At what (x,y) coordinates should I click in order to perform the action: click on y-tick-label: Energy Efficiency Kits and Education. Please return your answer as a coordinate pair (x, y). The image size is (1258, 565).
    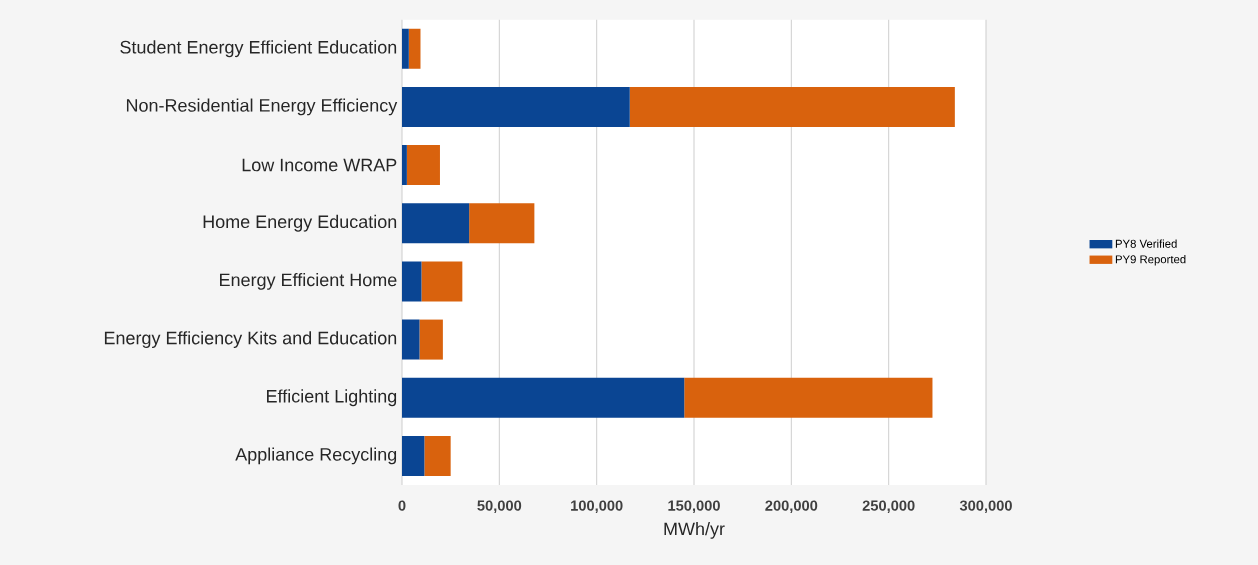
    Looking at the image, I should click on (250, 339).